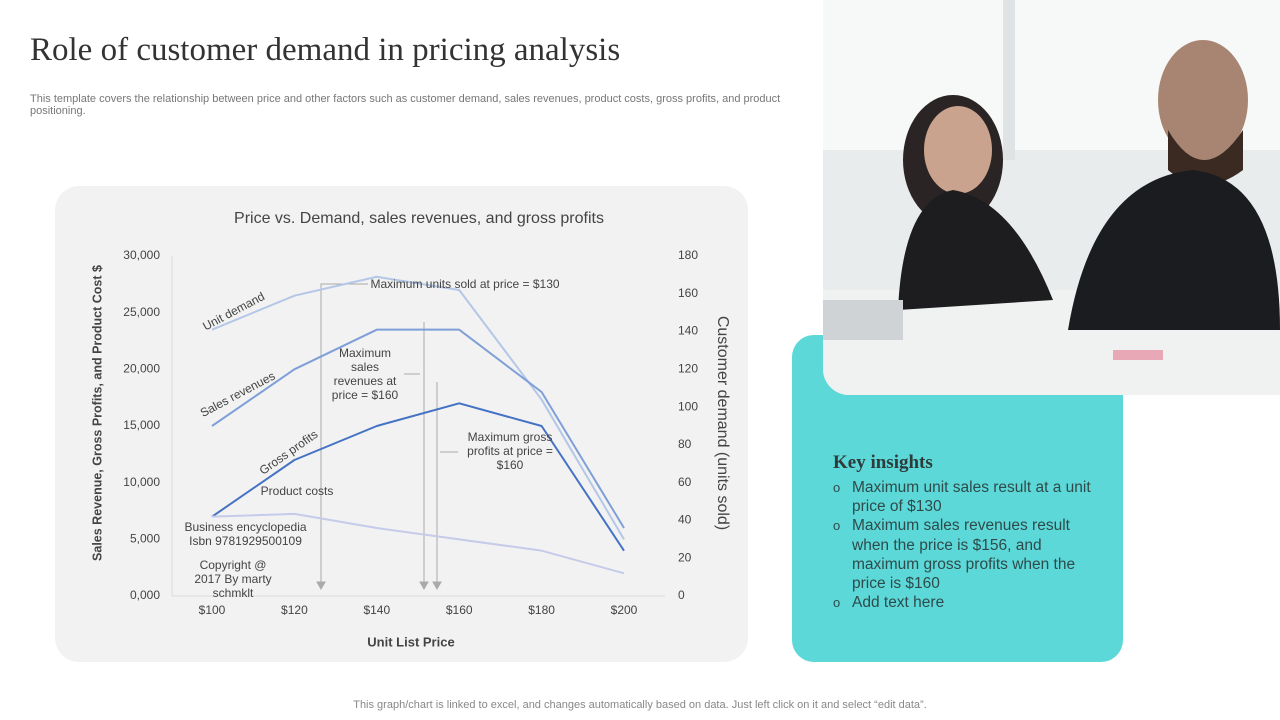 The image size is (1280, 720). What do you see at coordinates (141, 425) in the screenshot?
I see `y-tick-label: 15,000` at bounding box center [141, 425].